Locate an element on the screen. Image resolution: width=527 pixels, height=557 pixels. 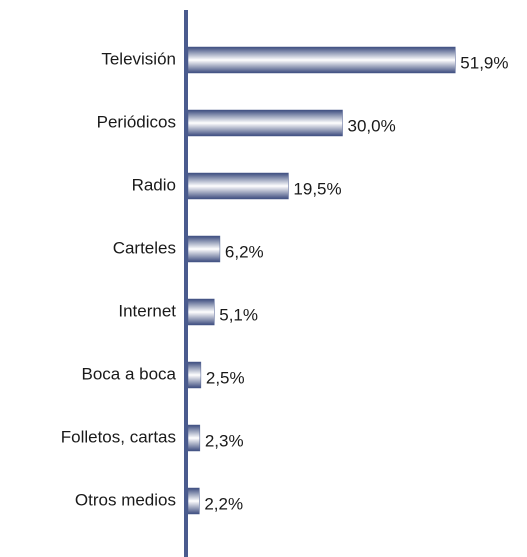
category-label: Boca a boca is located at coordinates (128, 373).